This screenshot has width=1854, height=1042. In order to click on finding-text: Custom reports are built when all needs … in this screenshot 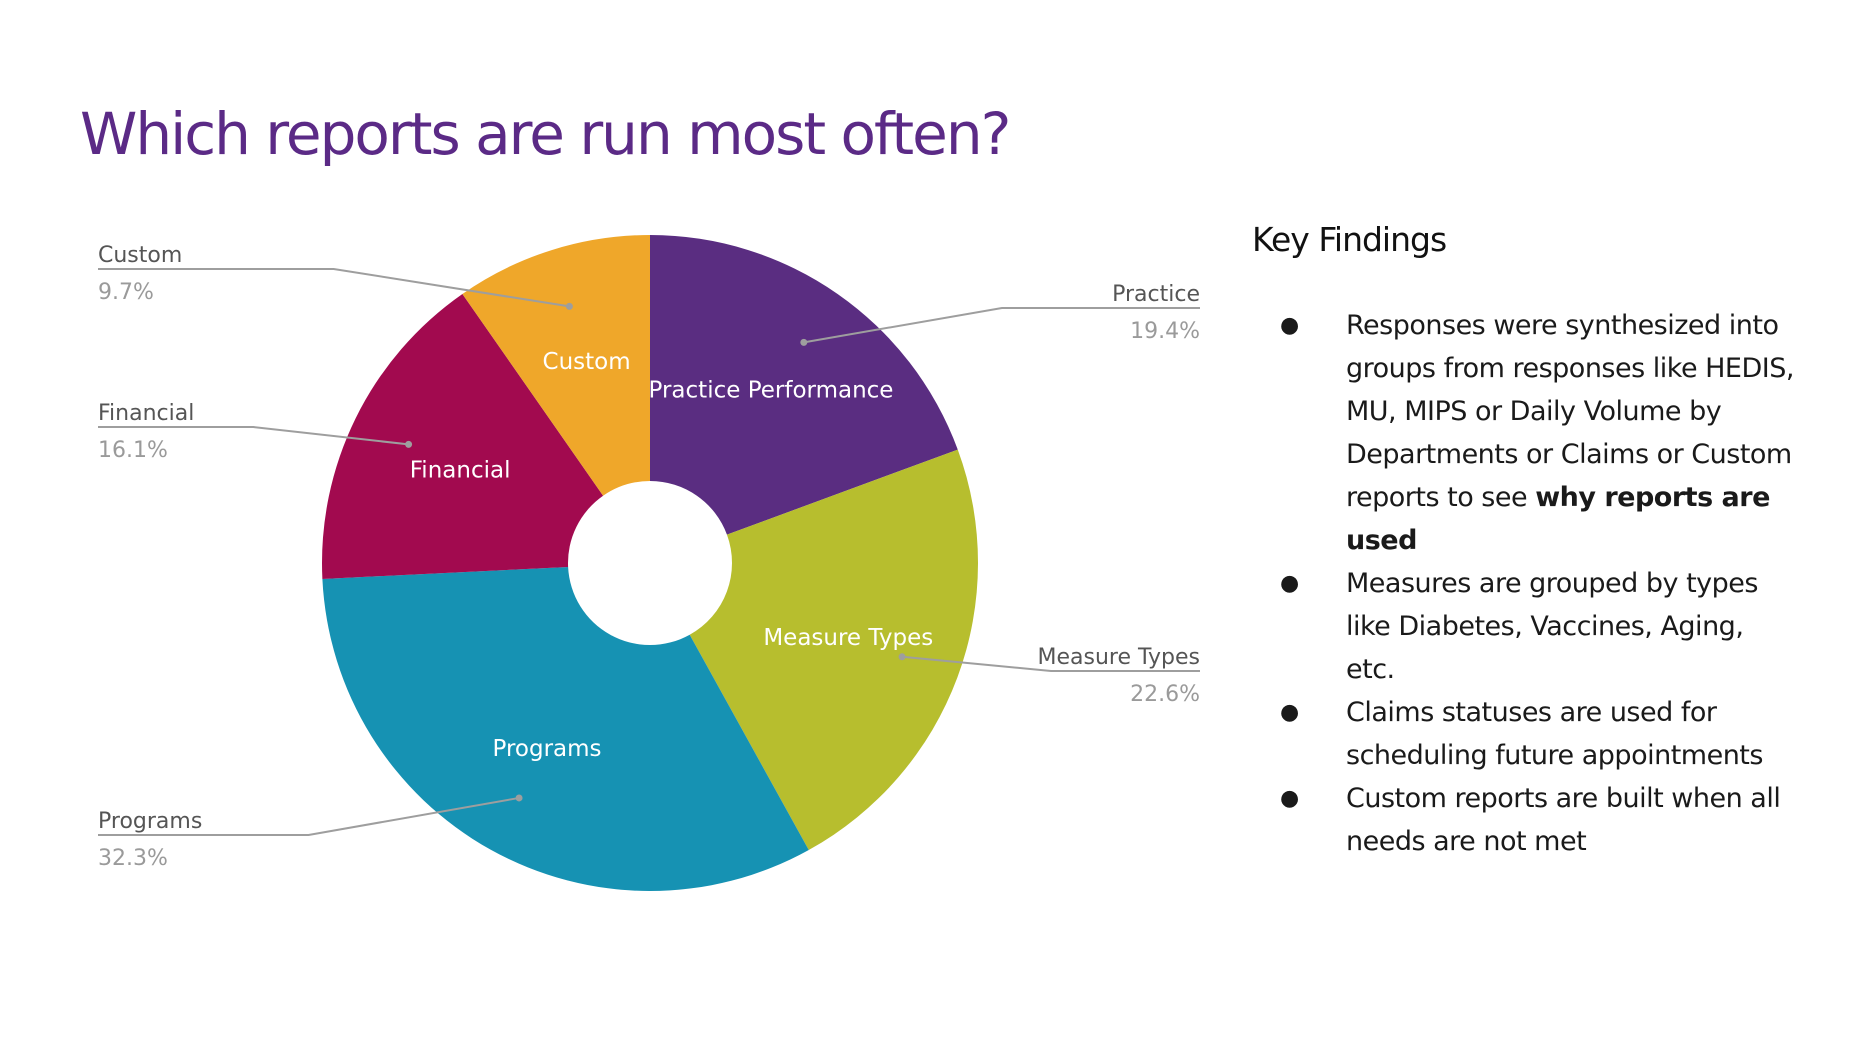, I will do `click(1563, 820)`.